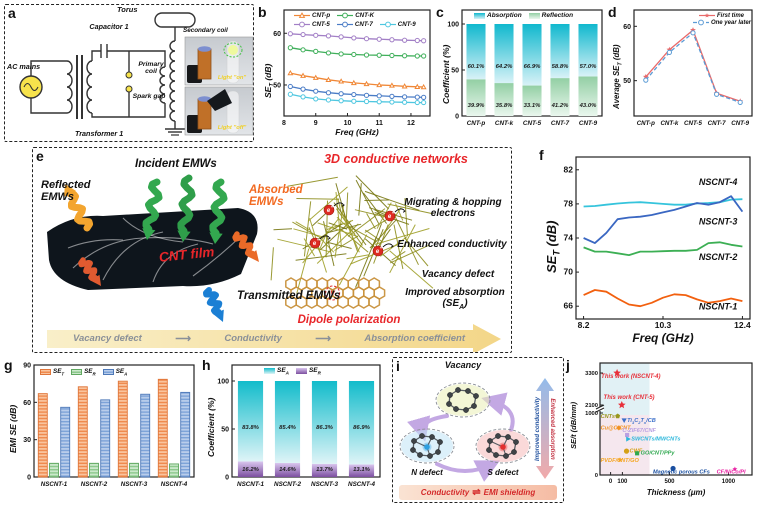 Image resolution: width=762 pixels, height=507 pixels. I want to click on svg-text: Magnetic porous CFs, so click(681, 472).